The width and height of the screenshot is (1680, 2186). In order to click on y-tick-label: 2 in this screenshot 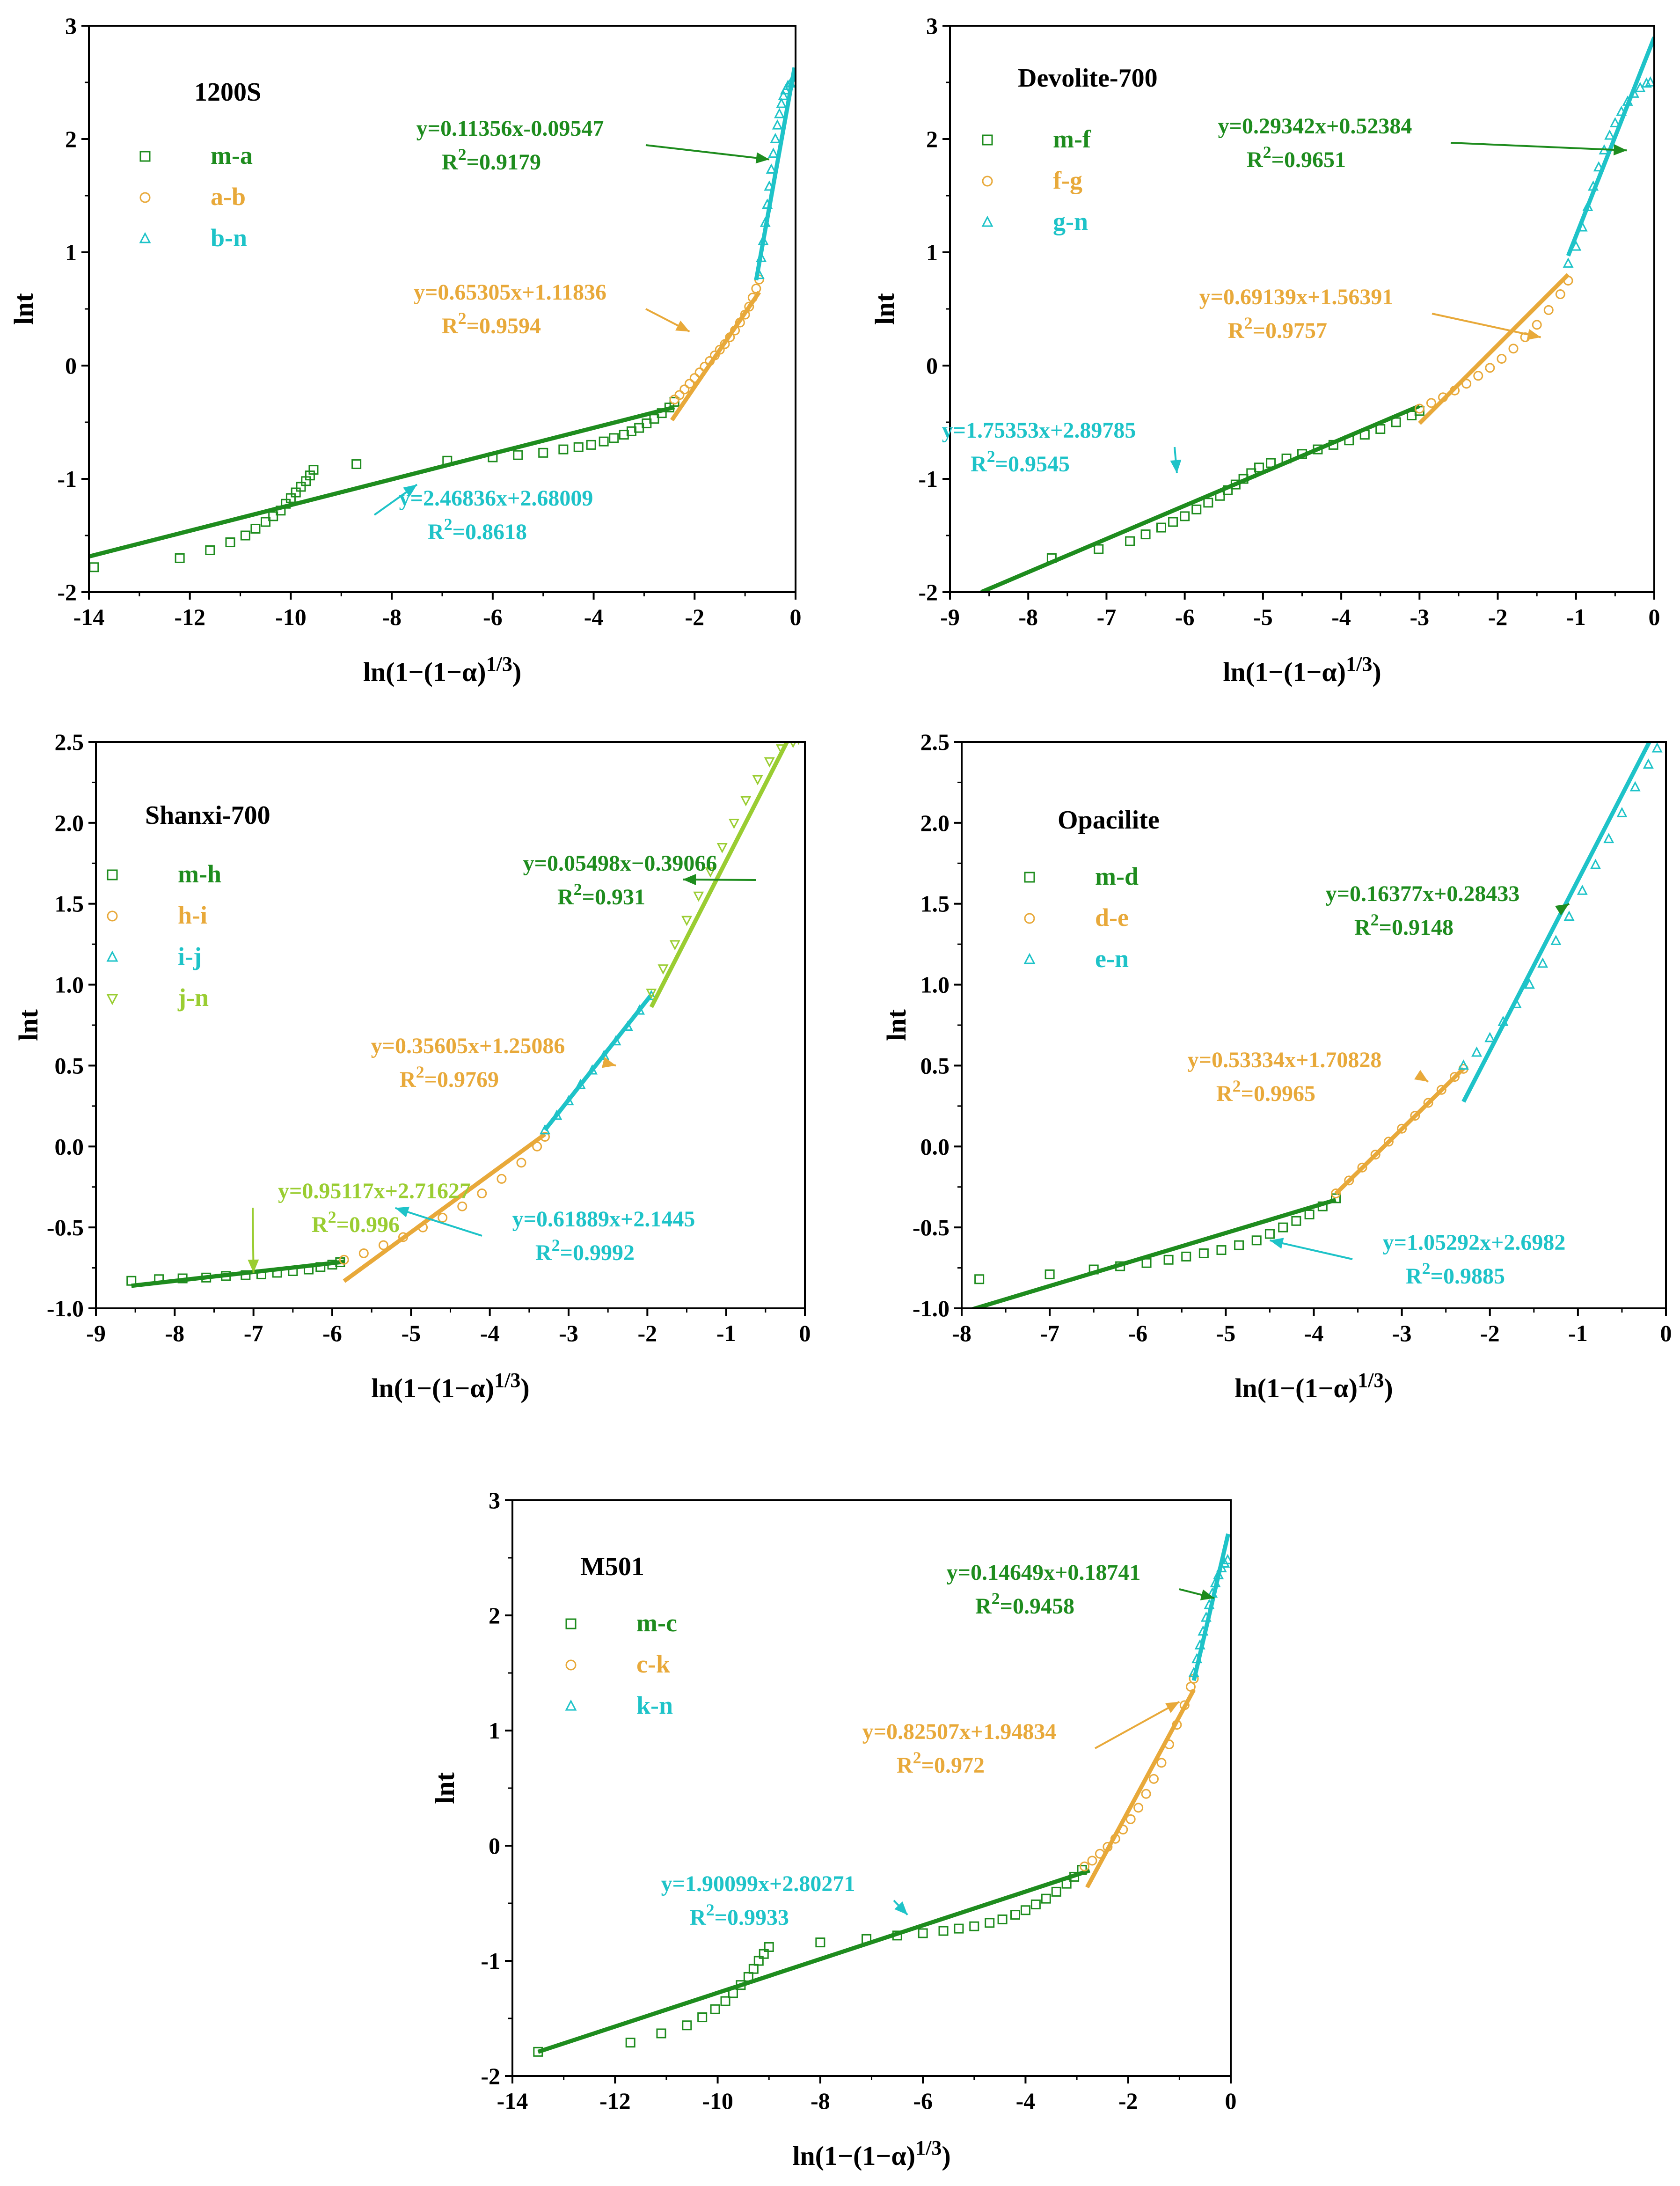, I will do `click(932, 139)`.